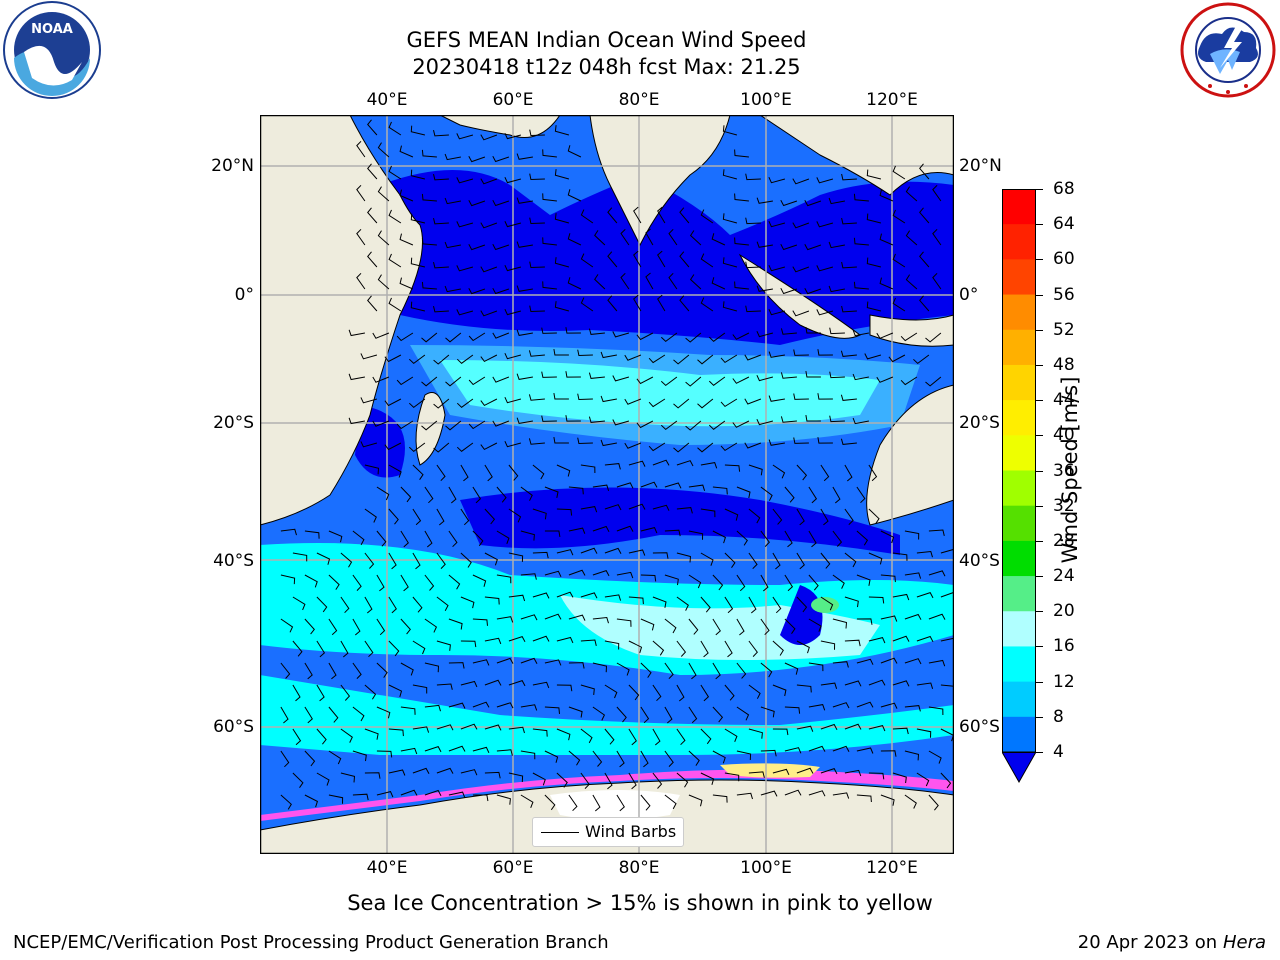 This screenshot has height=960, width=1280. I want to click on colorbar-tick-label: 12, so click(1064, 681).